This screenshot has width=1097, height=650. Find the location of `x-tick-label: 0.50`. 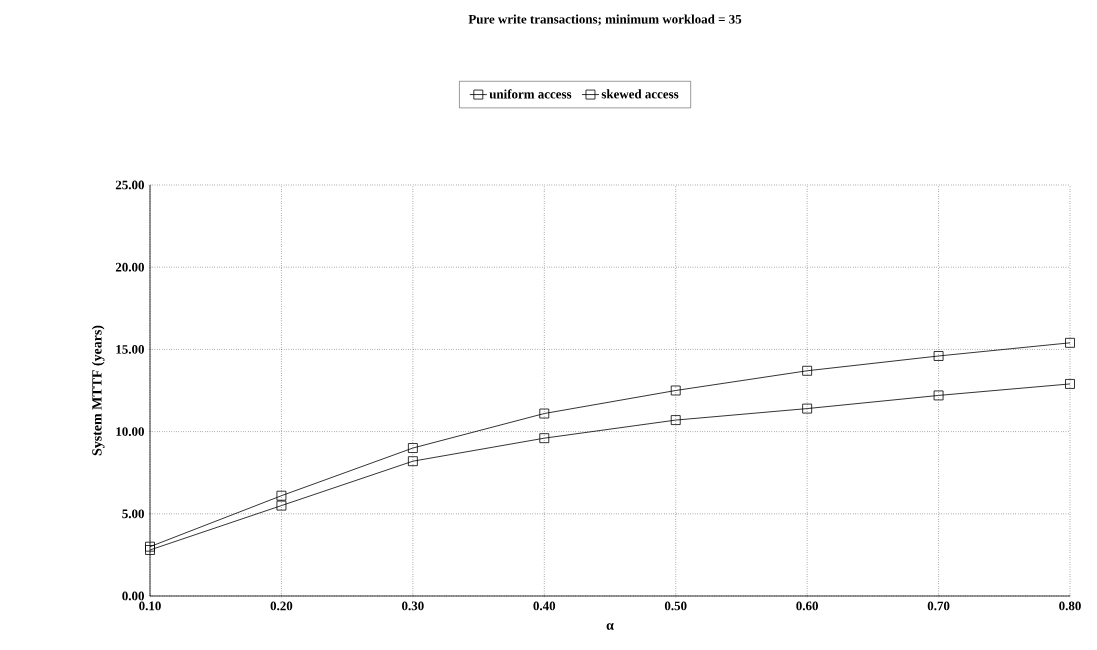

x-tick-label: 0.50 is located at coordinates (675, 606).